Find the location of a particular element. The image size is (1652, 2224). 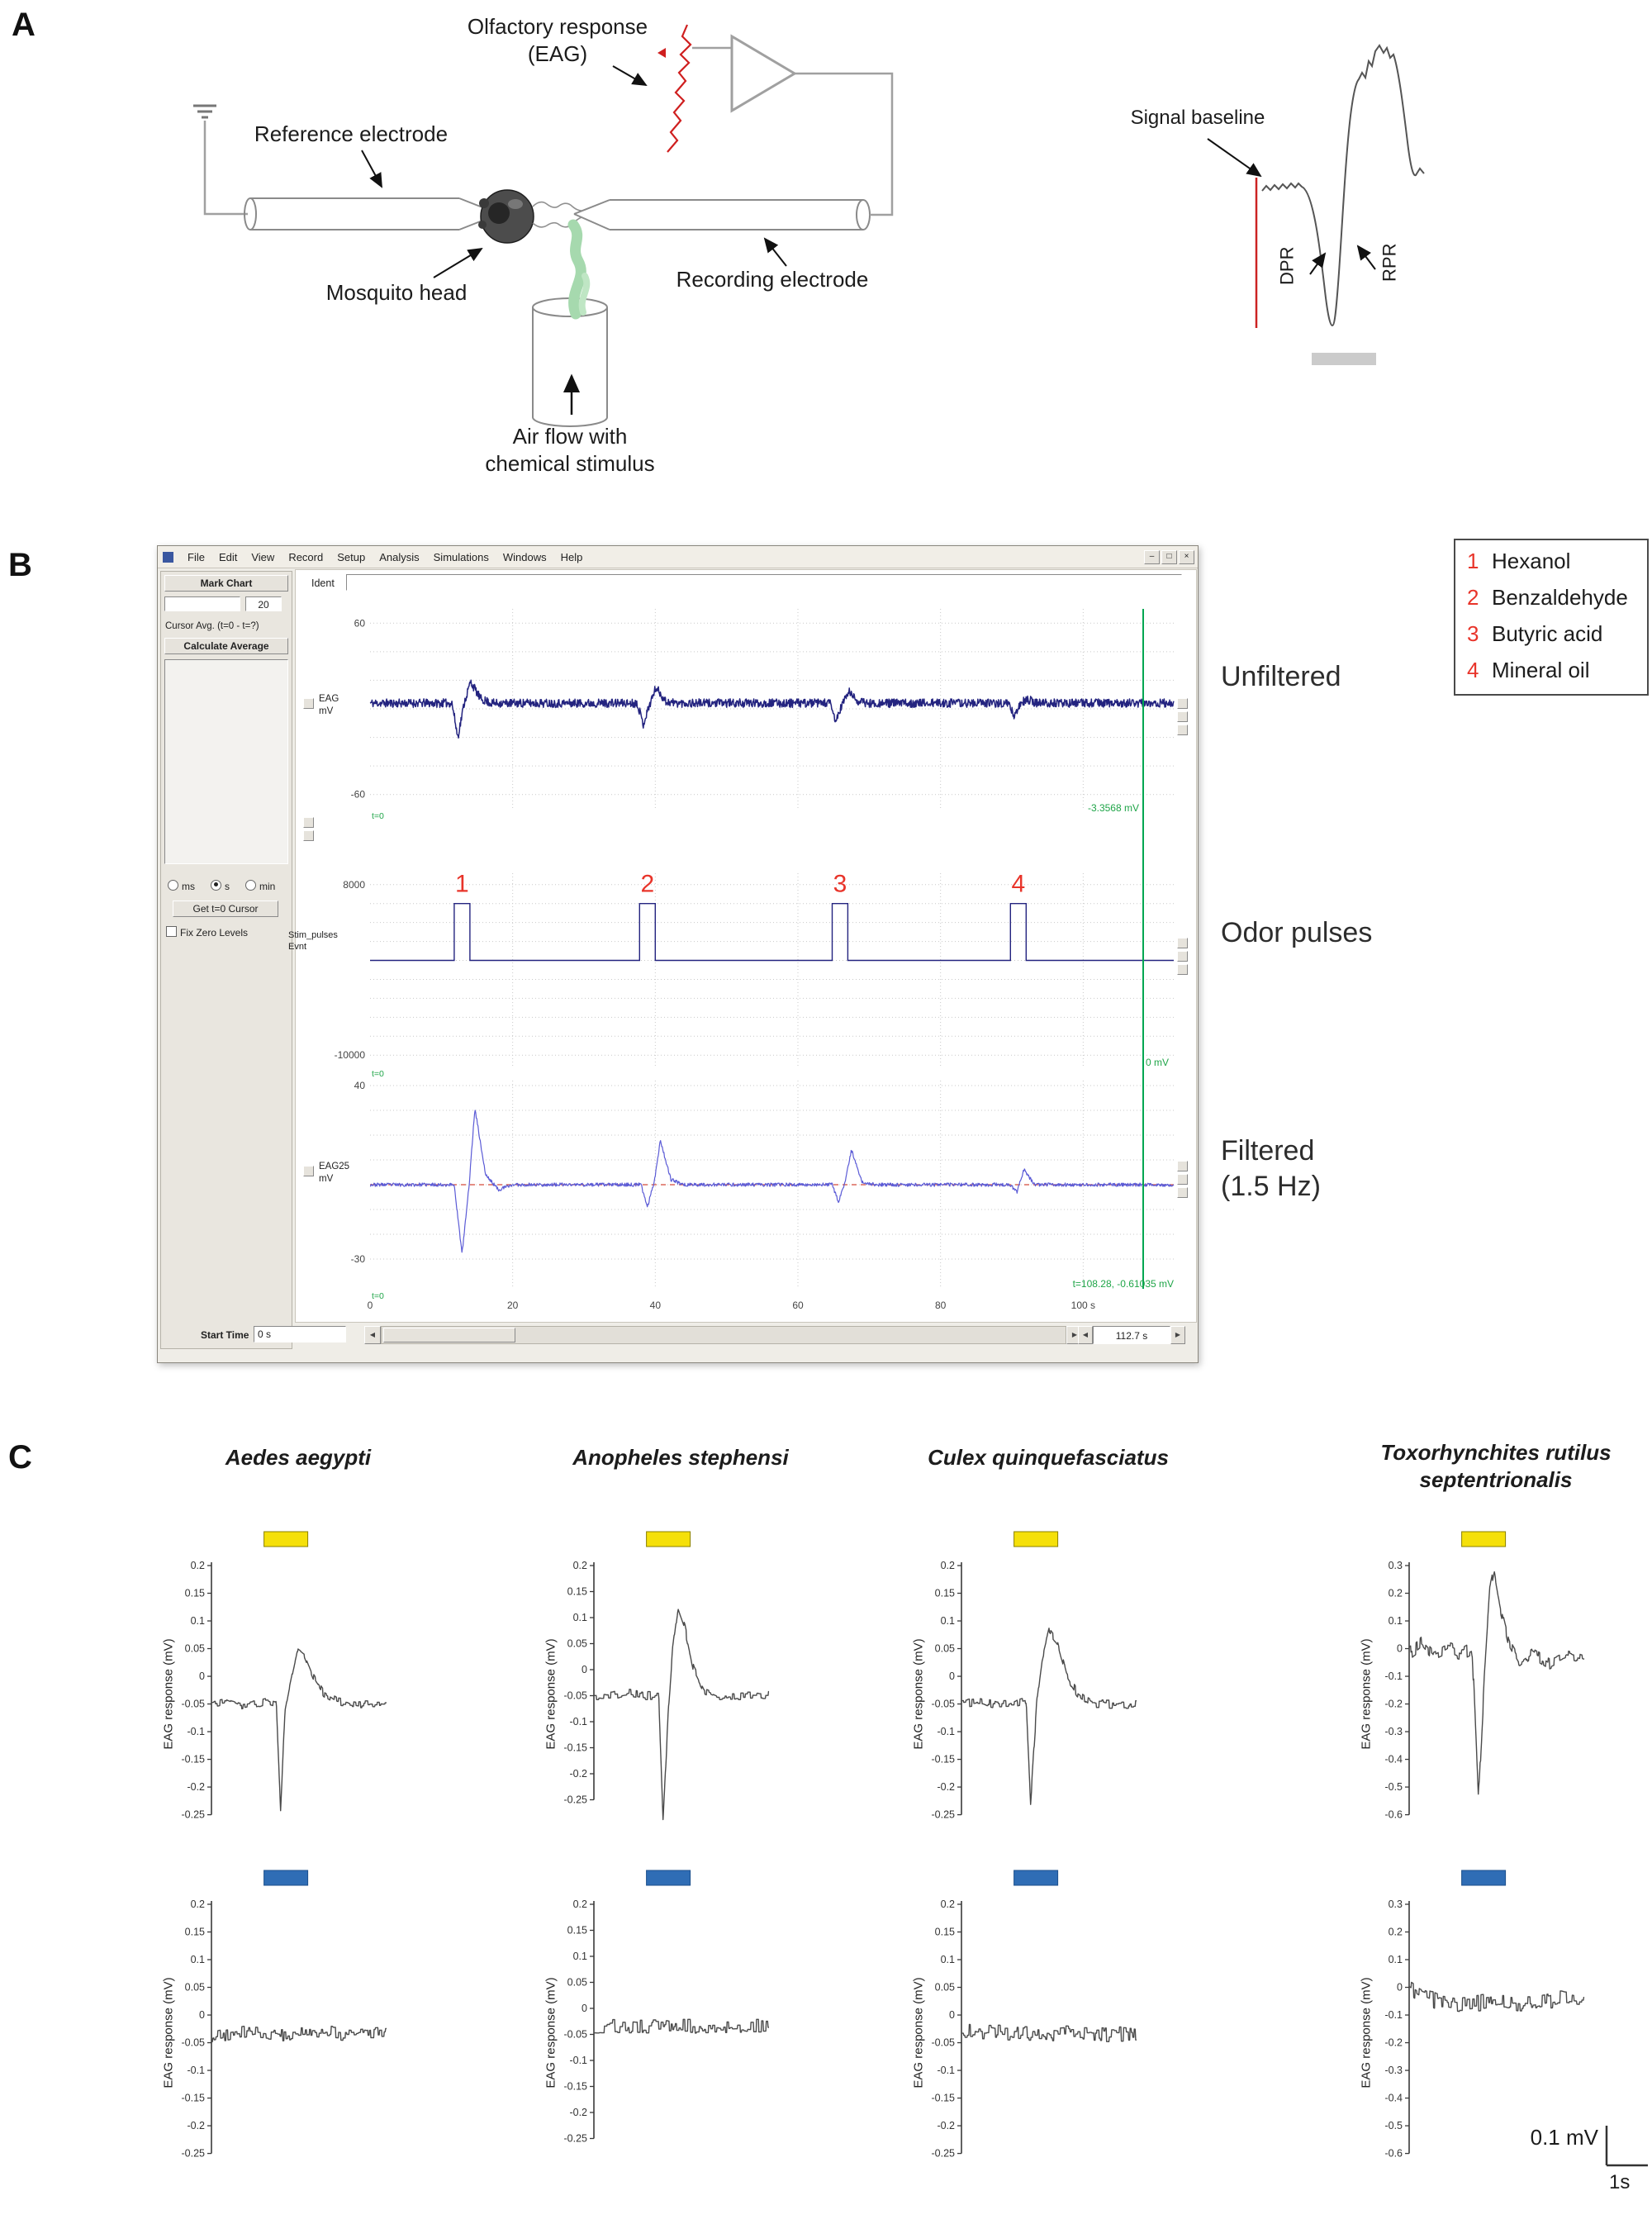

menu-record: Record is located at coordinates (306, 556).